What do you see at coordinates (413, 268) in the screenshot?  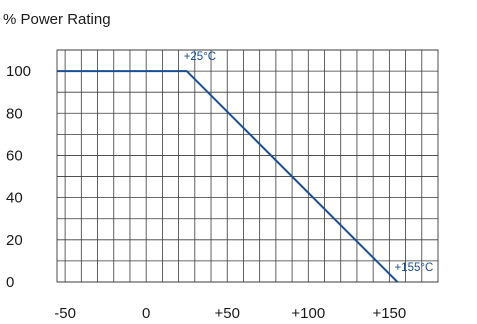 I see `annotation-label: +155°C` at bounding box center [413, 268].